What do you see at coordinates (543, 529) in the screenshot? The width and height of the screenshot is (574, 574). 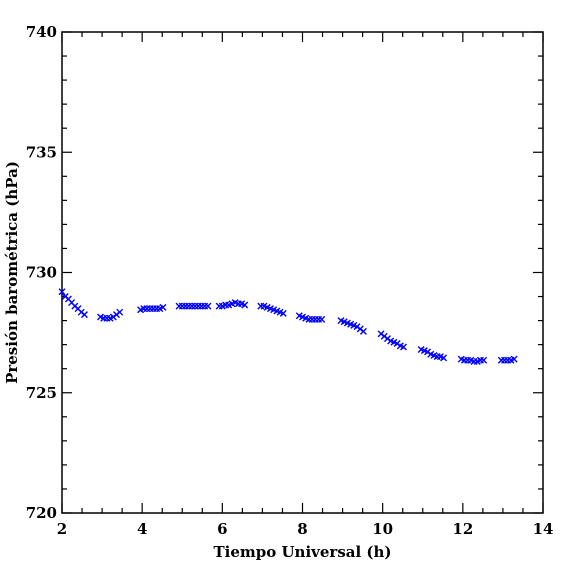 I see `x-tick-label: 14` at bounding box center [543, 529].